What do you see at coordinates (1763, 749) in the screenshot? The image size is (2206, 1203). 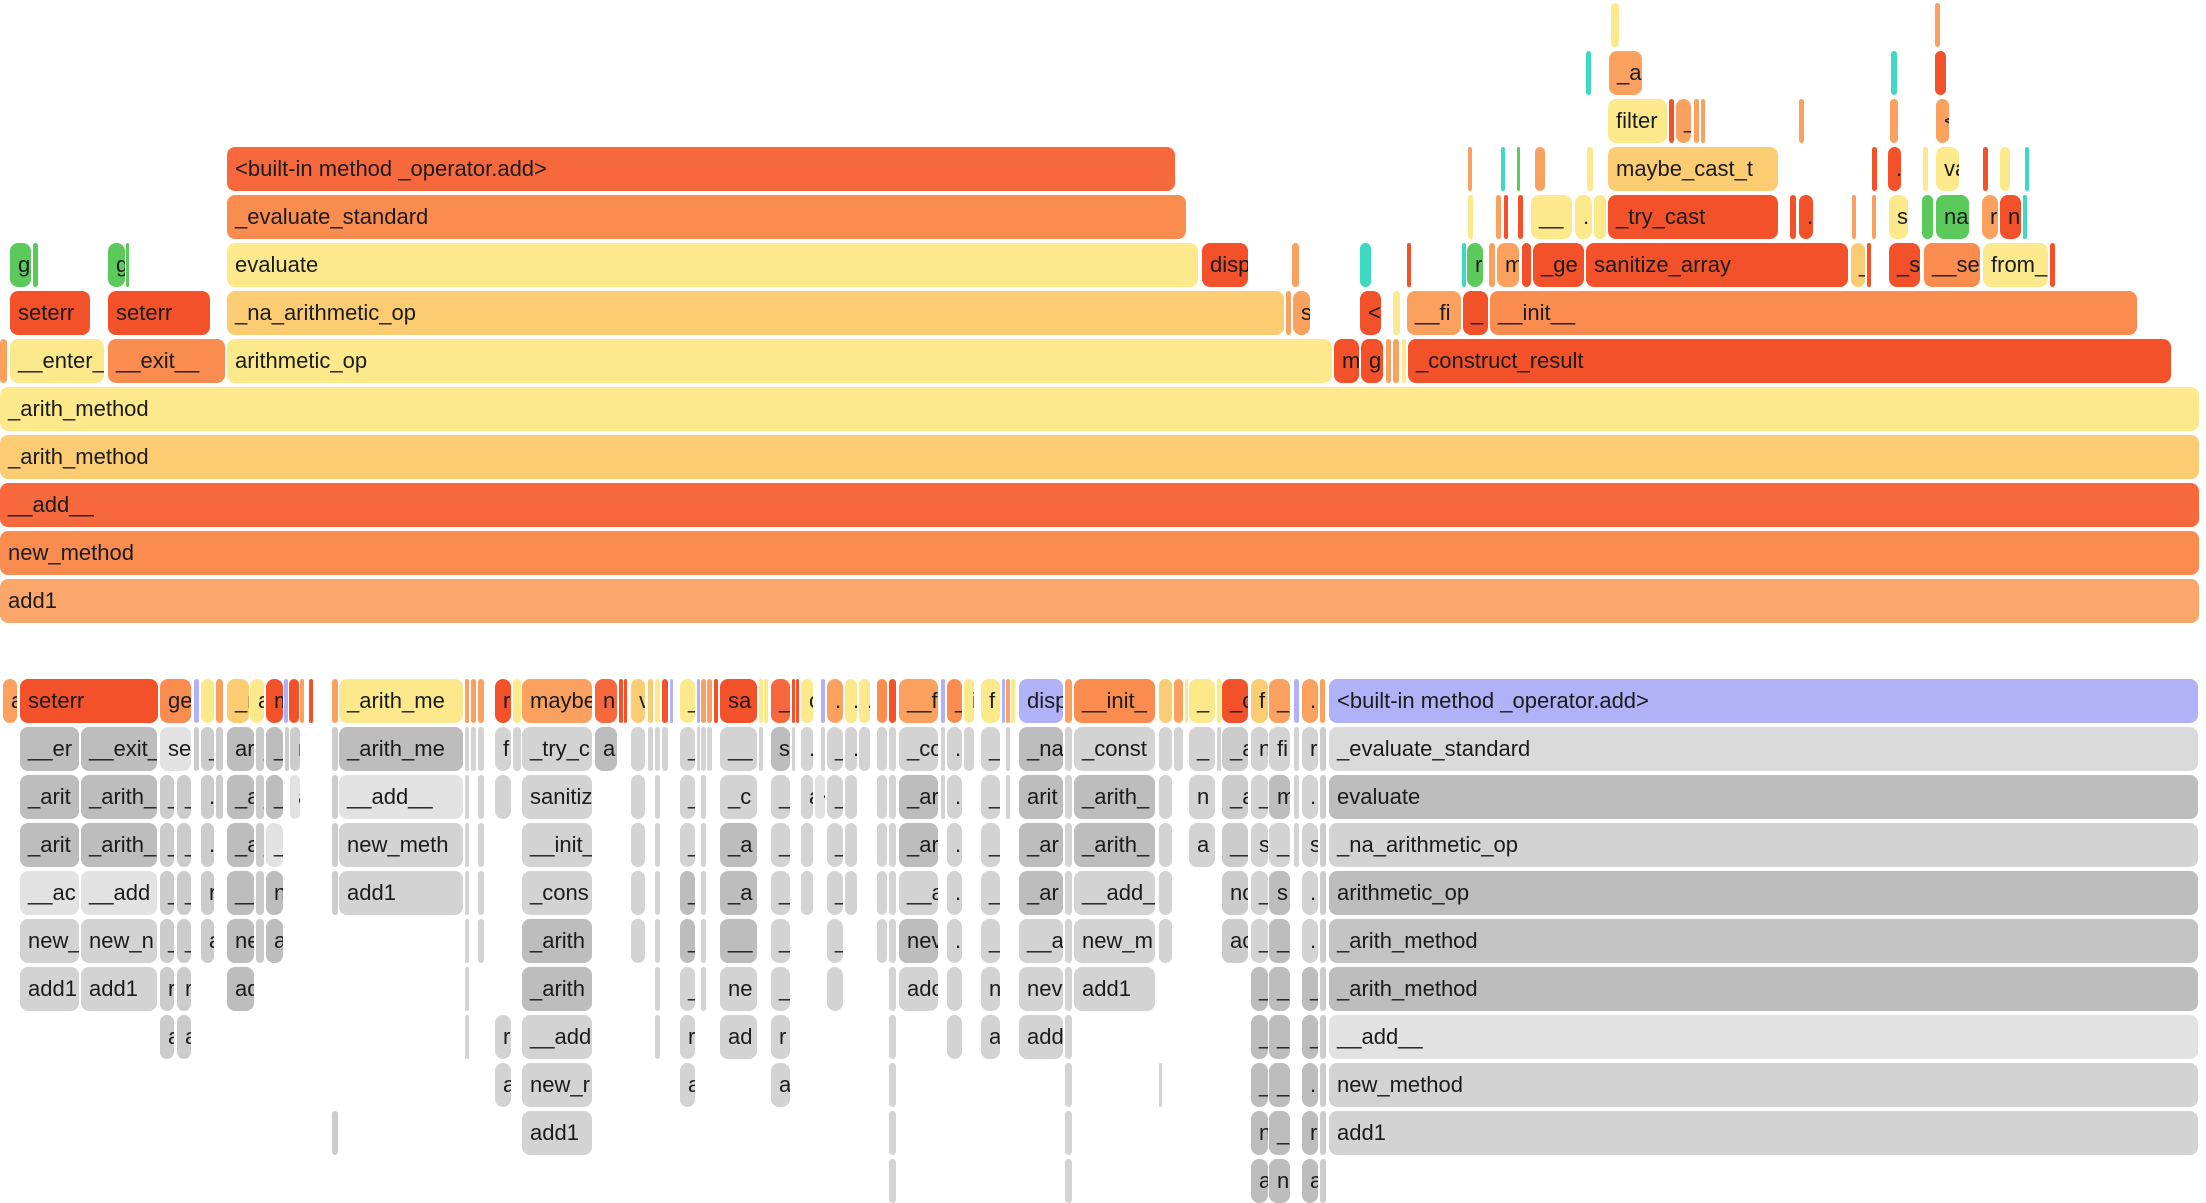 I see `bottom-frame-evaluate-standard: _evaluate_standard` at bounding box center [1763, 749].